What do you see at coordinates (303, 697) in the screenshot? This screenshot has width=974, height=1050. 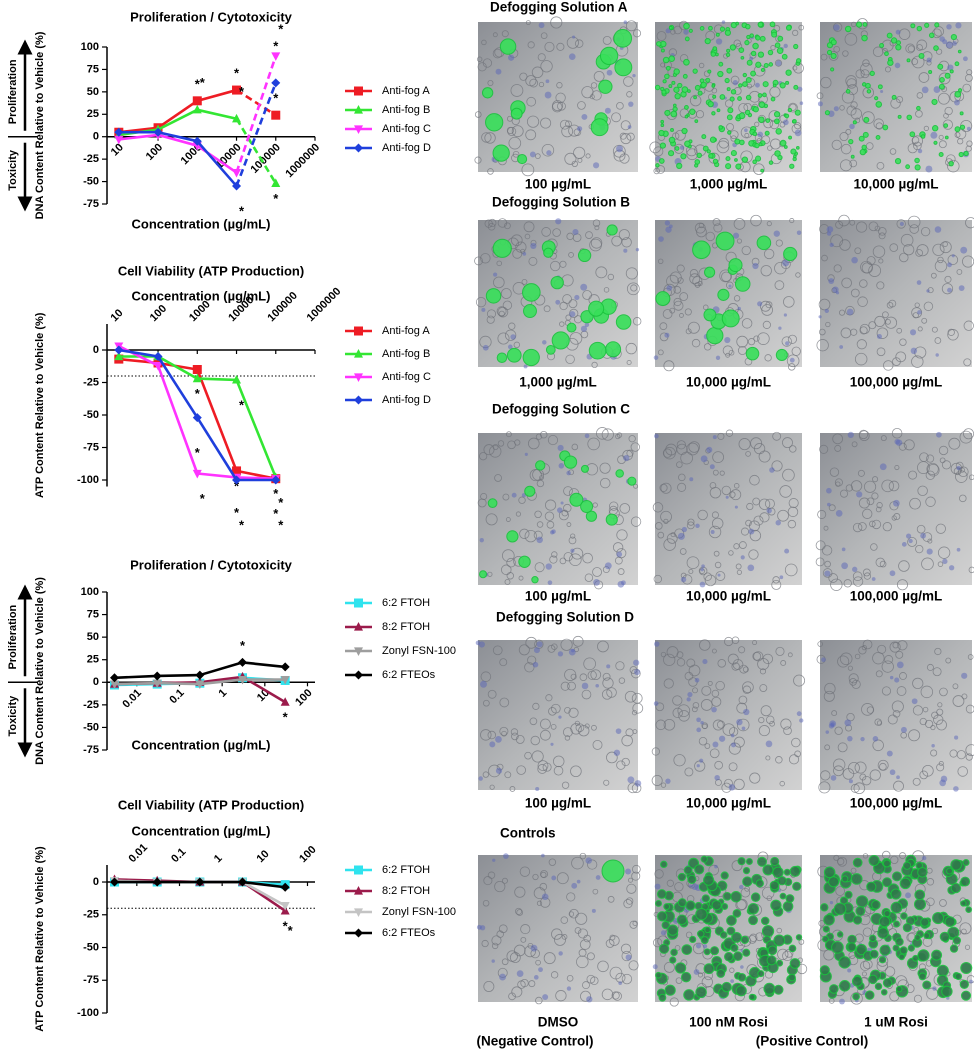 I see `x-tick-label: 100` at bounding box center [303, 697].